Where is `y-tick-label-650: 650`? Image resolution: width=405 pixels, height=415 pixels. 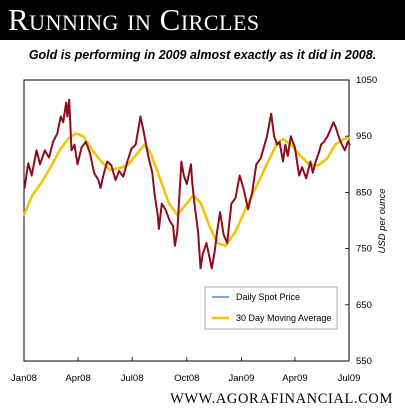
y-tick-label-650: 650 is located at coordinates (364, 305).